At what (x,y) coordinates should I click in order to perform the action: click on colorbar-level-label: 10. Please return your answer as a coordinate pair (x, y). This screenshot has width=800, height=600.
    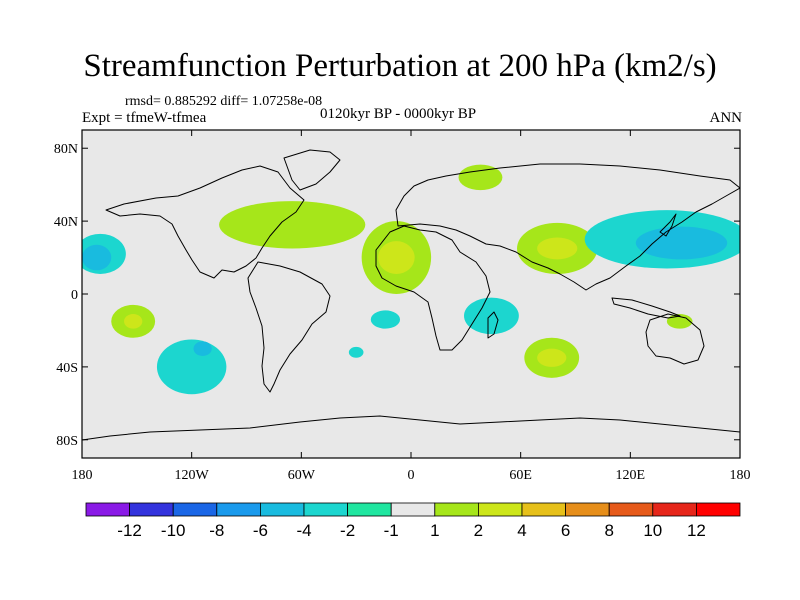
    Looking at the image, I should click on (652, 530).